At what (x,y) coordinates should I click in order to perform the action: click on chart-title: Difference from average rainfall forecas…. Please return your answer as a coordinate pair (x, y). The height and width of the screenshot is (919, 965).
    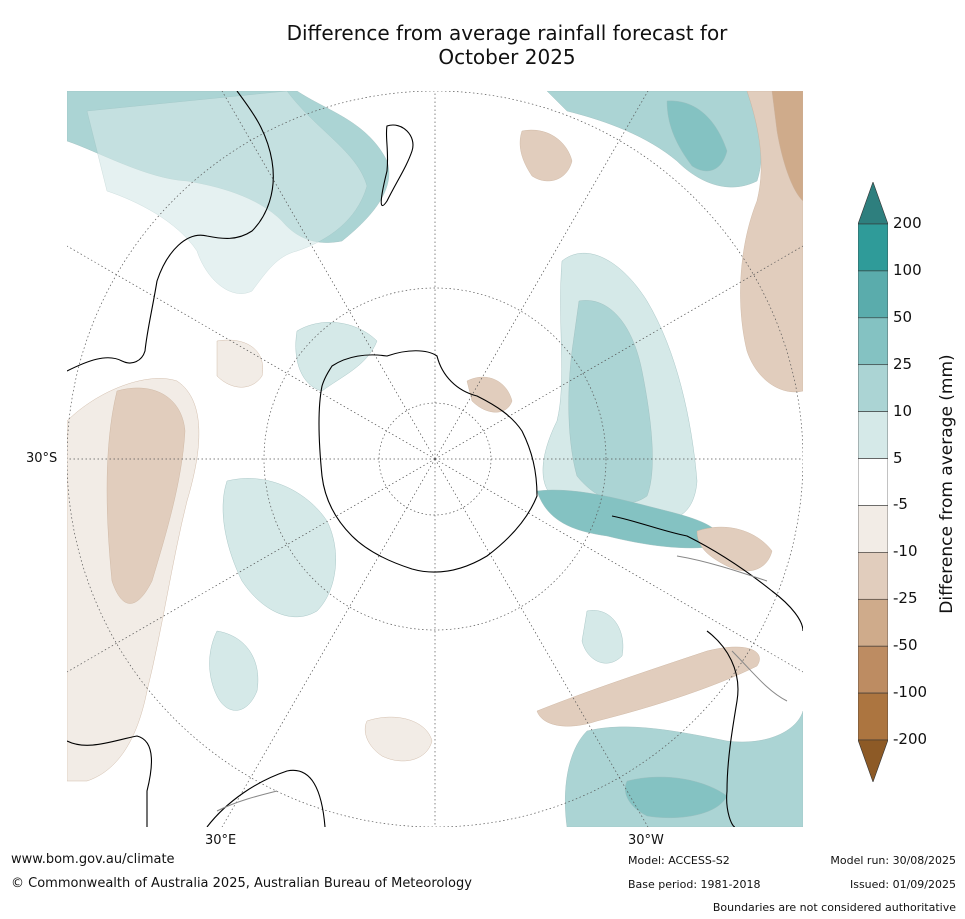
    Looking at the image, I should click on (507, 45).